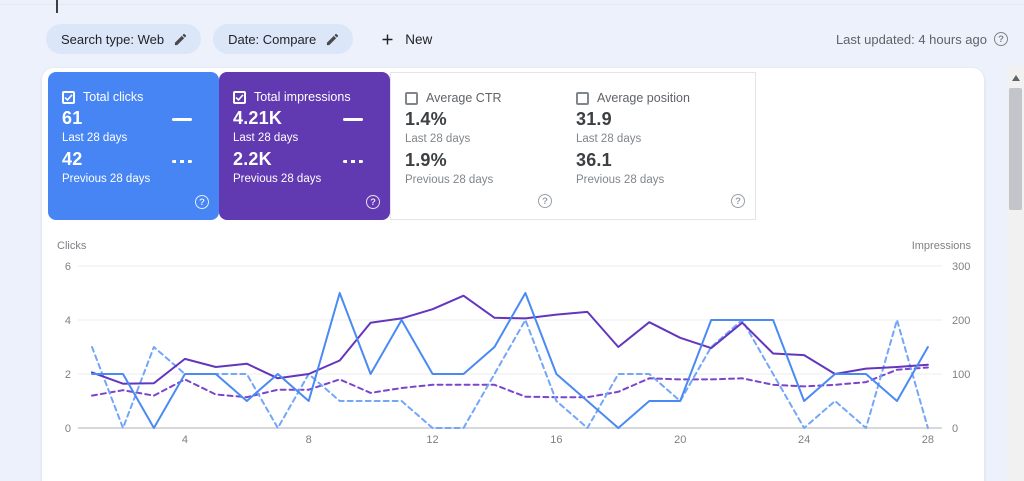  Describe the element at coordinates (57, 6) in the screenshot. I see `text-cursor-artifact` at that location.